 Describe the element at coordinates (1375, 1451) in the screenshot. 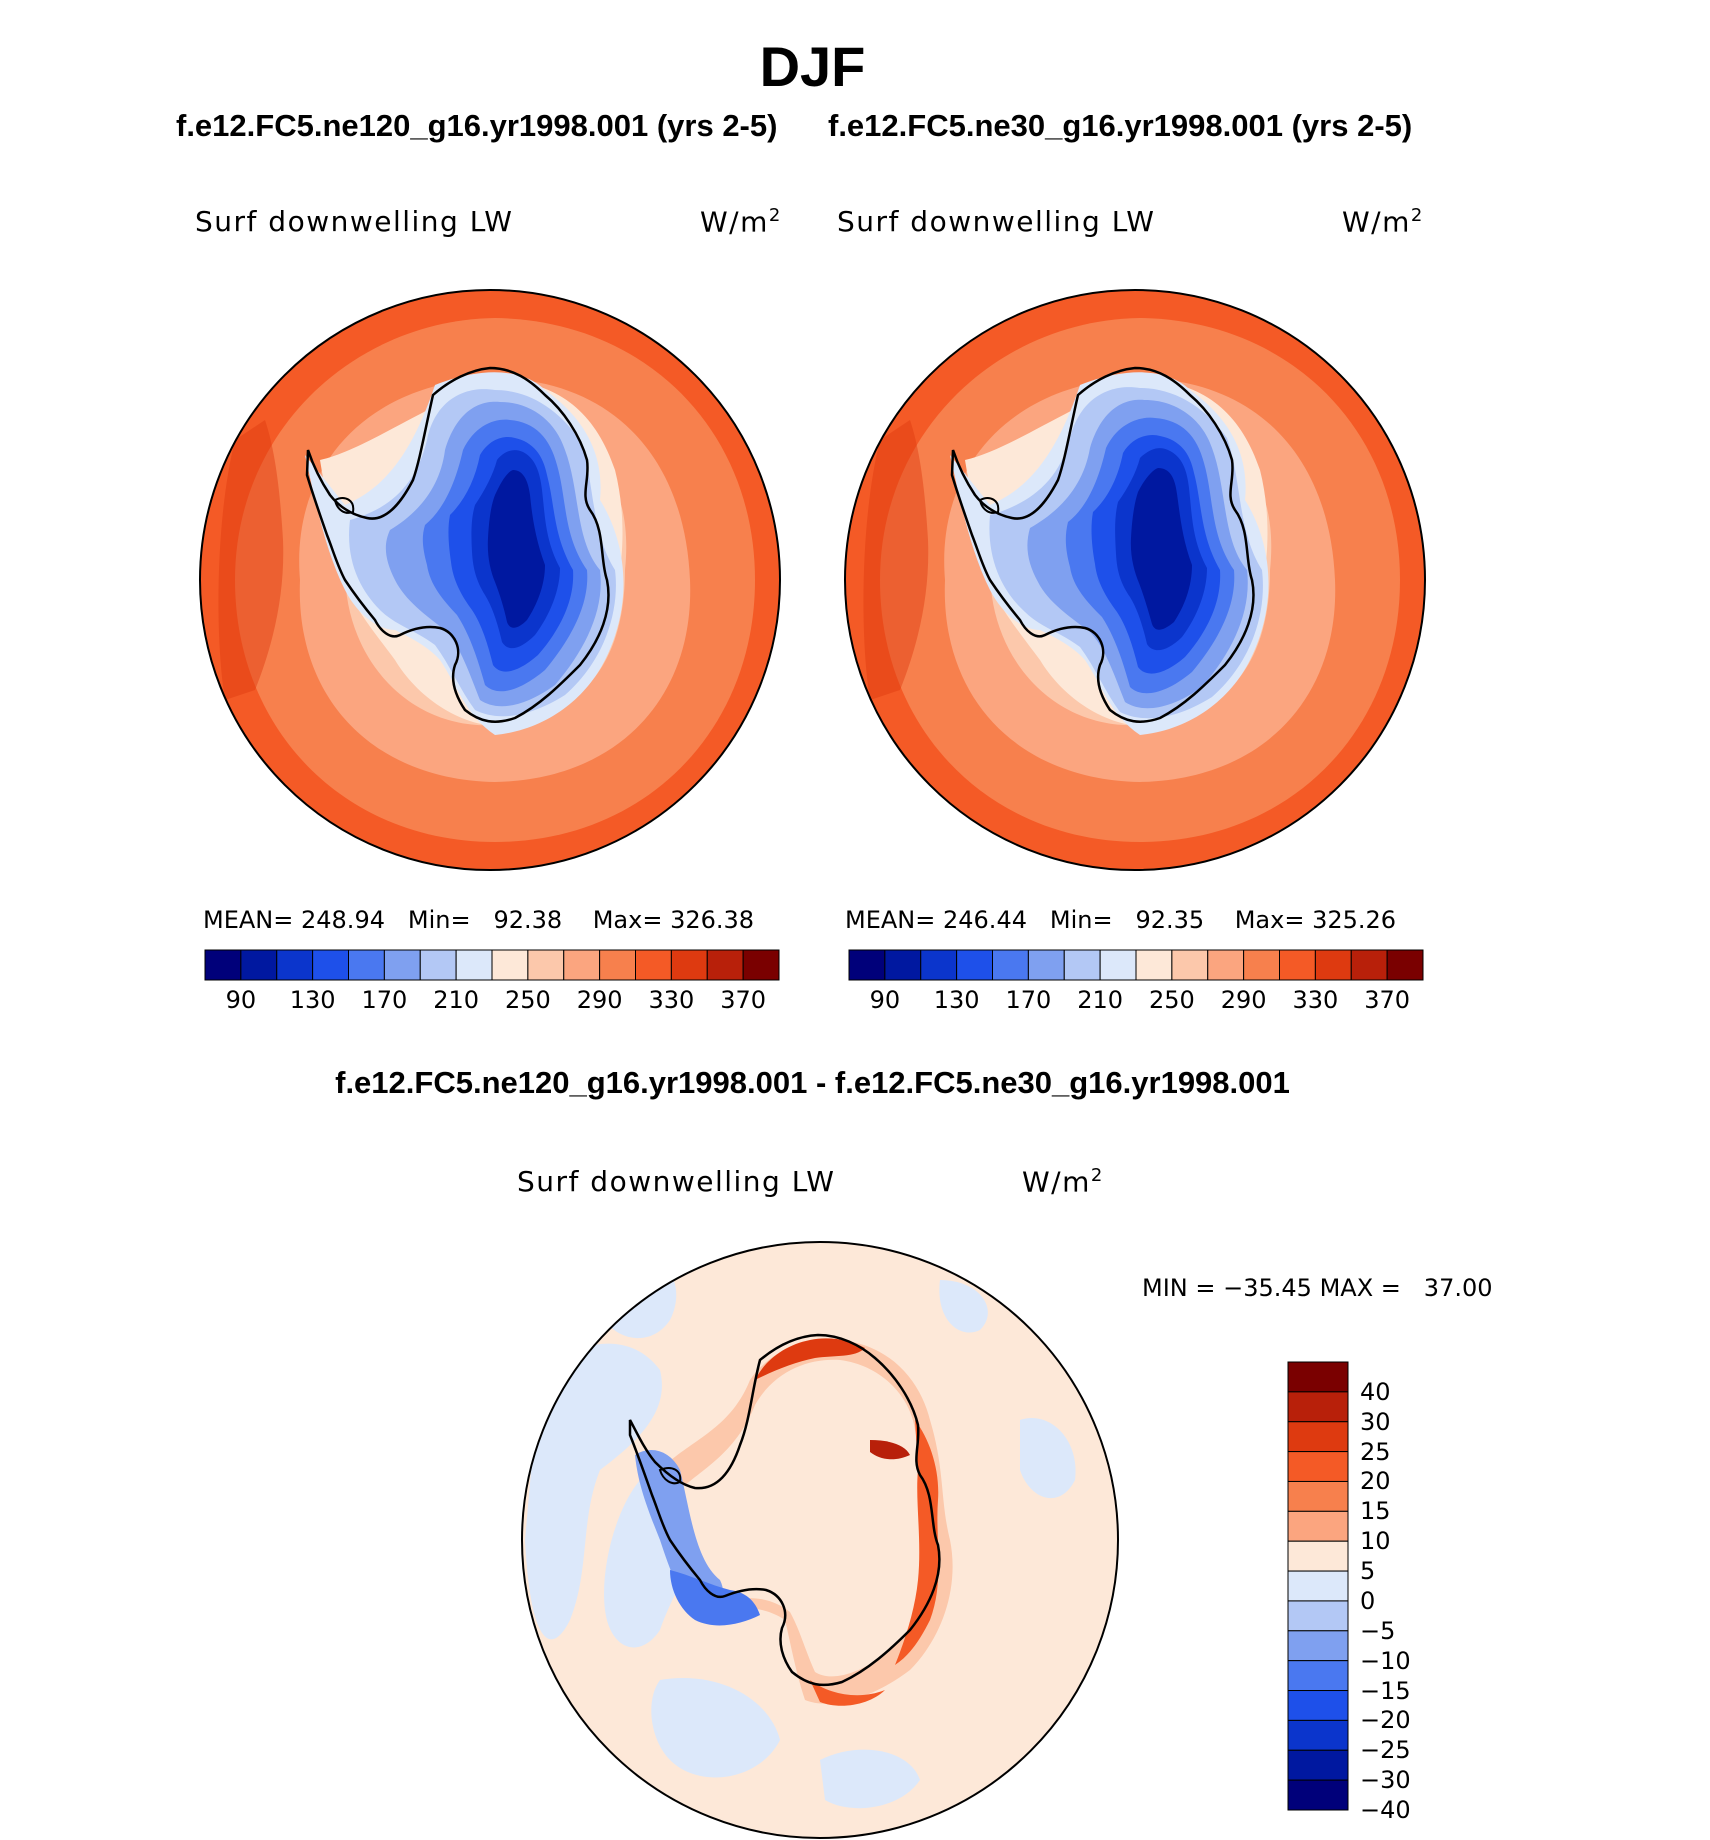

I see `colorbar-tick-label: 25` at that location.